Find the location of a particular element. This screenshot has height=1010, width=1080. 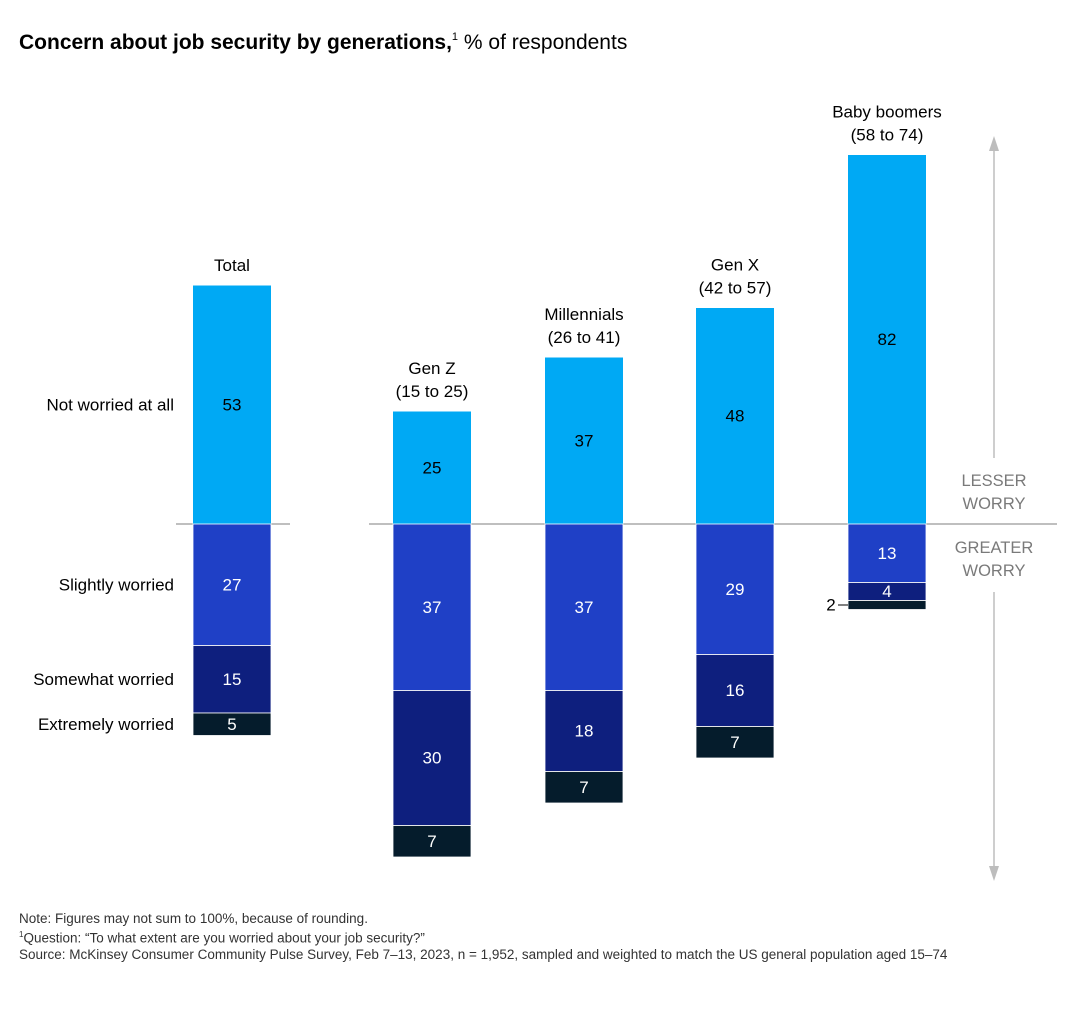

category-label-3-line-0: Gen X is located at coordinates (735, 265).